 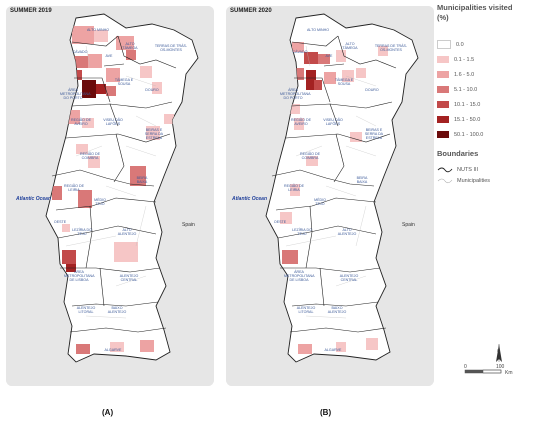 I want to click on municipality-boundaries-2019, so click(x=111, y=182).